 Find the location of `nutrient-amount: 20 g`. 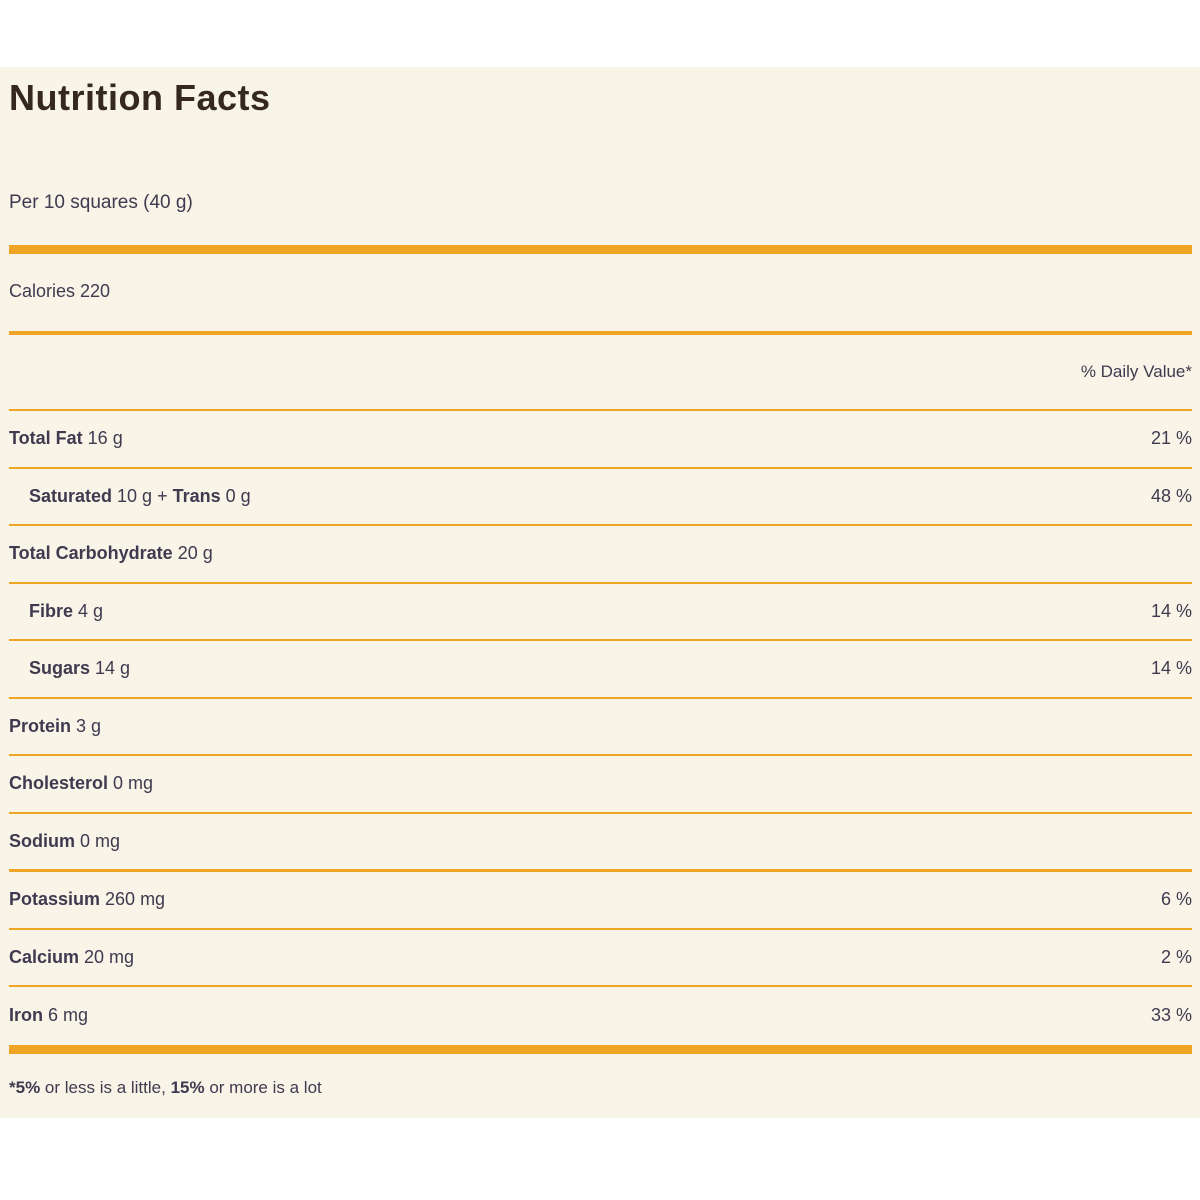

nutrient-amount: 20 g is located at coordinates (192, 553).